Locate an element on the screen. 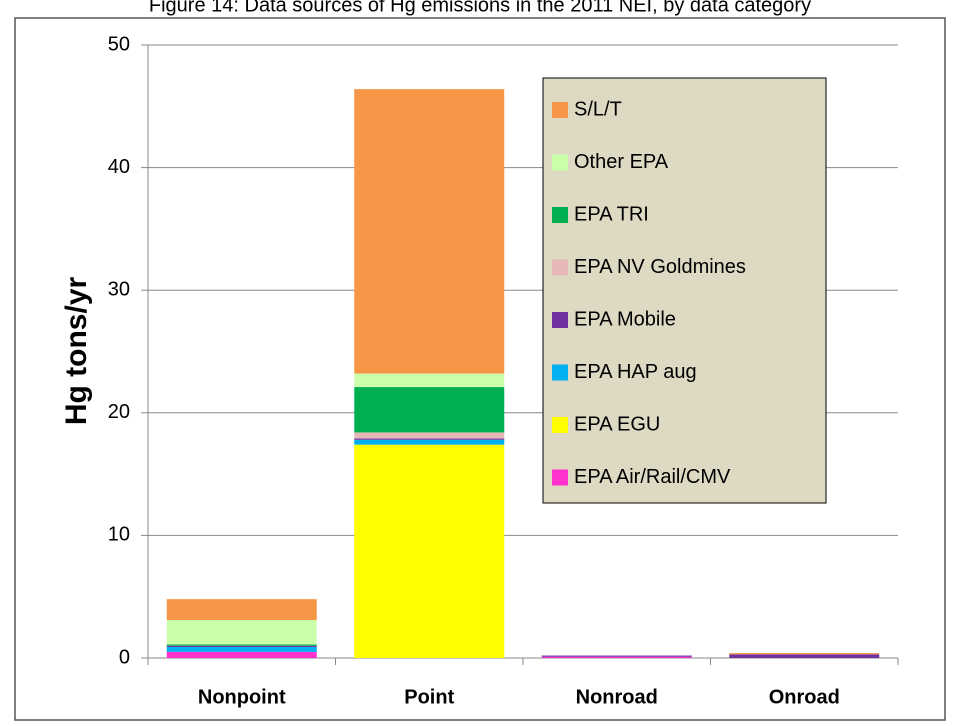  legend-label: EPA TRI is located at coordinates (611, 214).